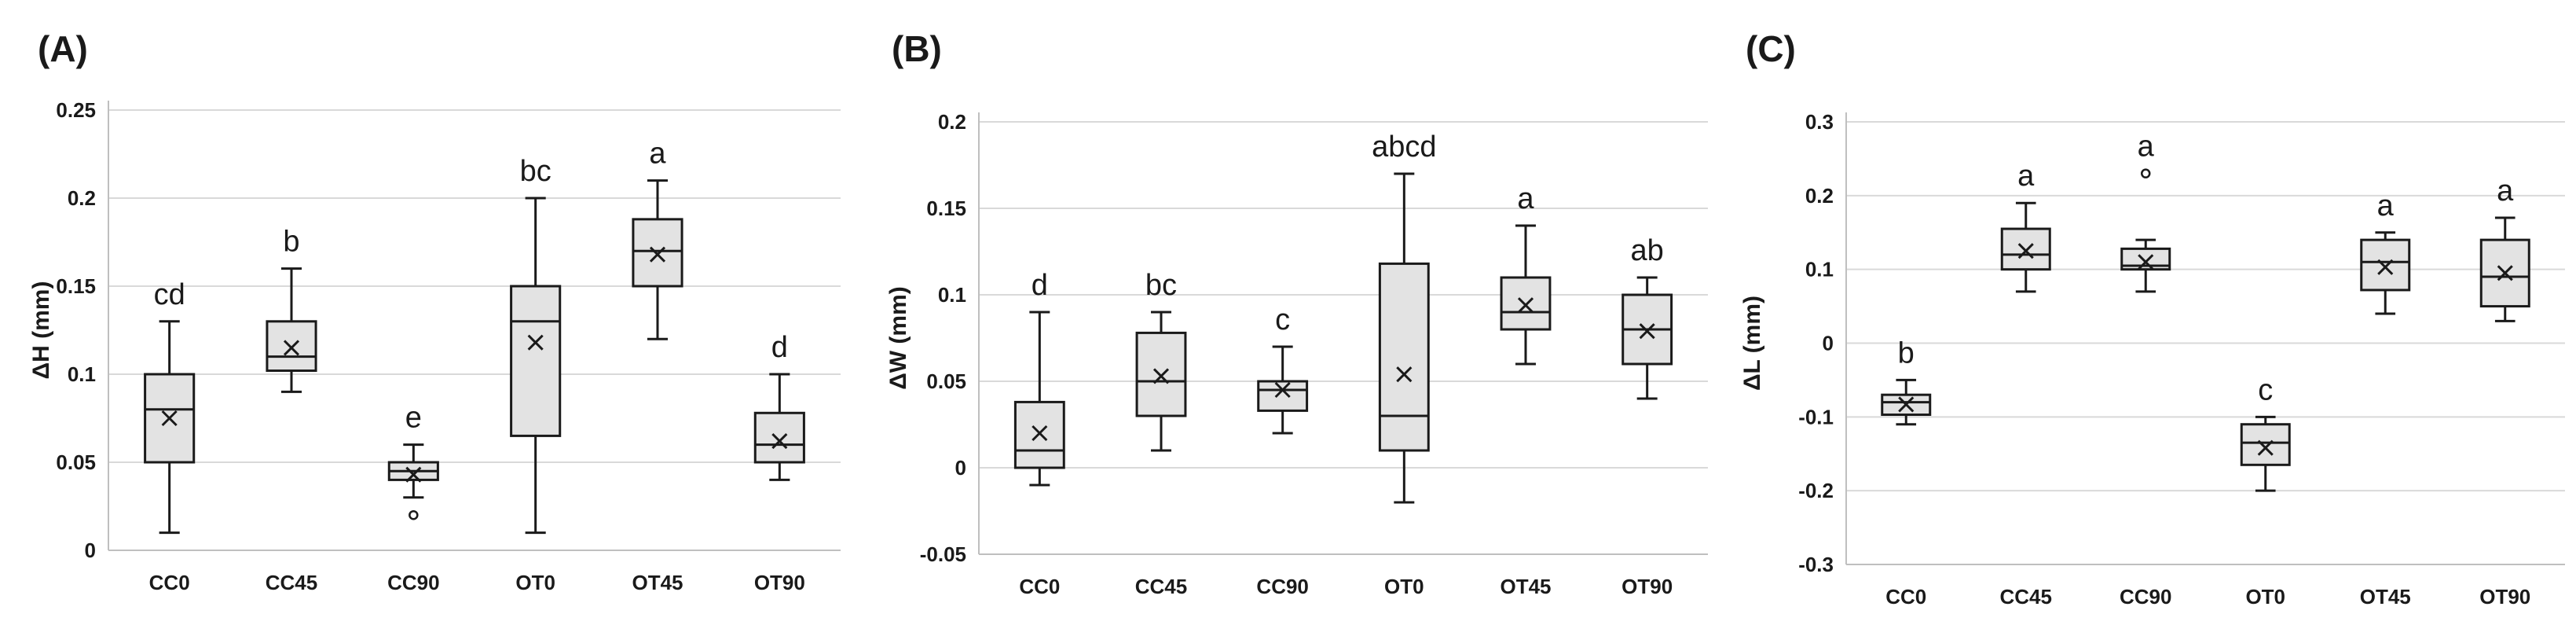  I want to click on y-tick-label: -0.3, so click(1816, 564).